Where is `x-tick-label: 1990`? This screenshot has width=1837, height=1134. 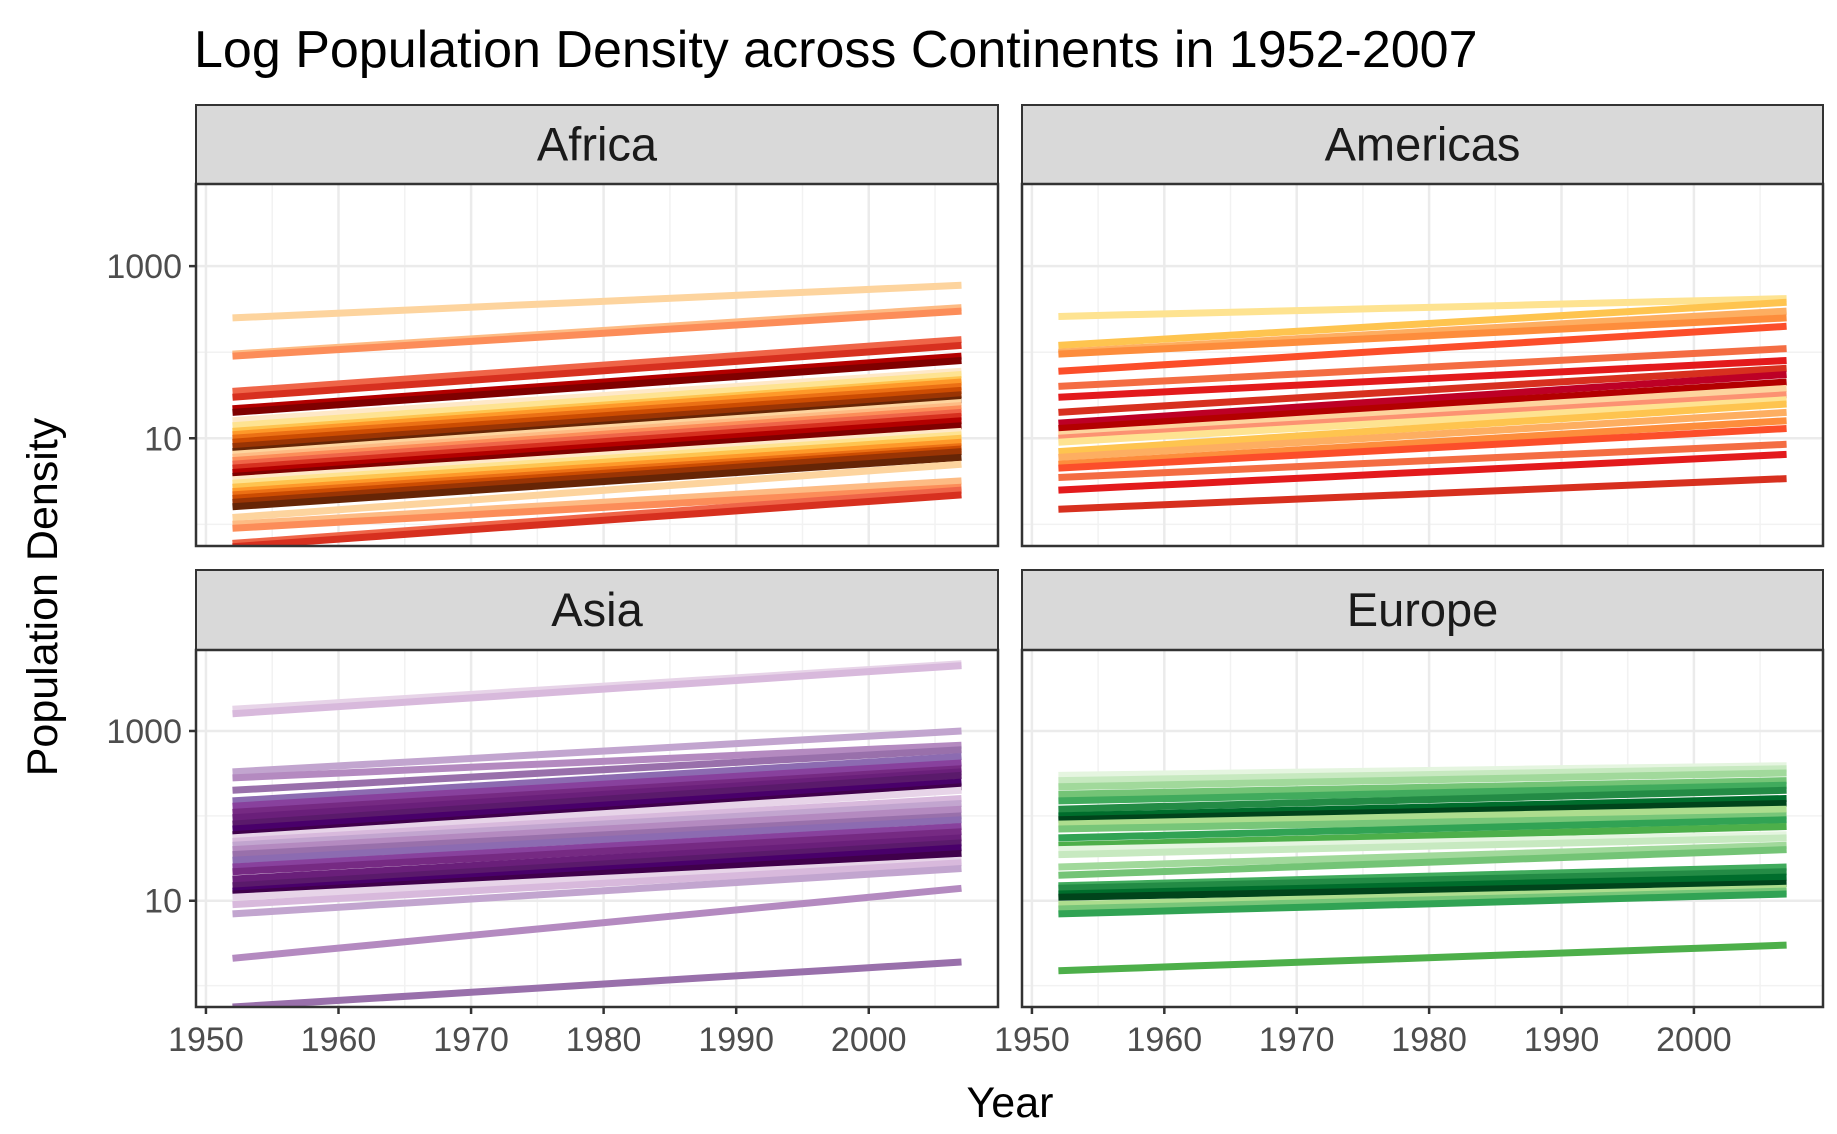 x-tick-label: 1990 is located at coordinates (736, 1040).